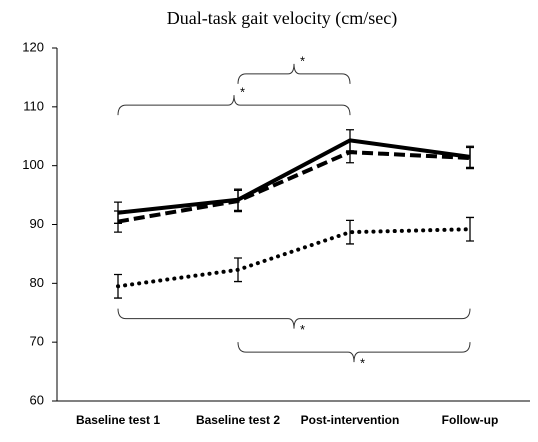 The image size is (538, 442). I want to click on y-tick-label: 80, so click(37, 282).